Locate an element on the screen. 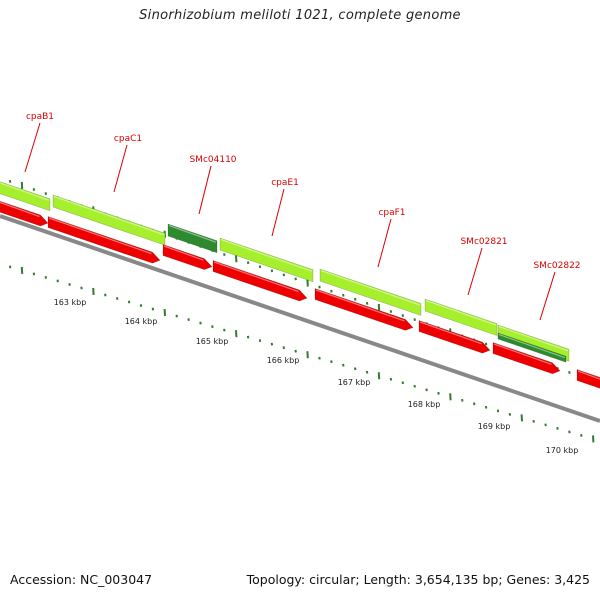 The height and width of the screenshot is (600, 600). gene-bar-green-7-overlay-highlight is located at coordinates (532, 346).